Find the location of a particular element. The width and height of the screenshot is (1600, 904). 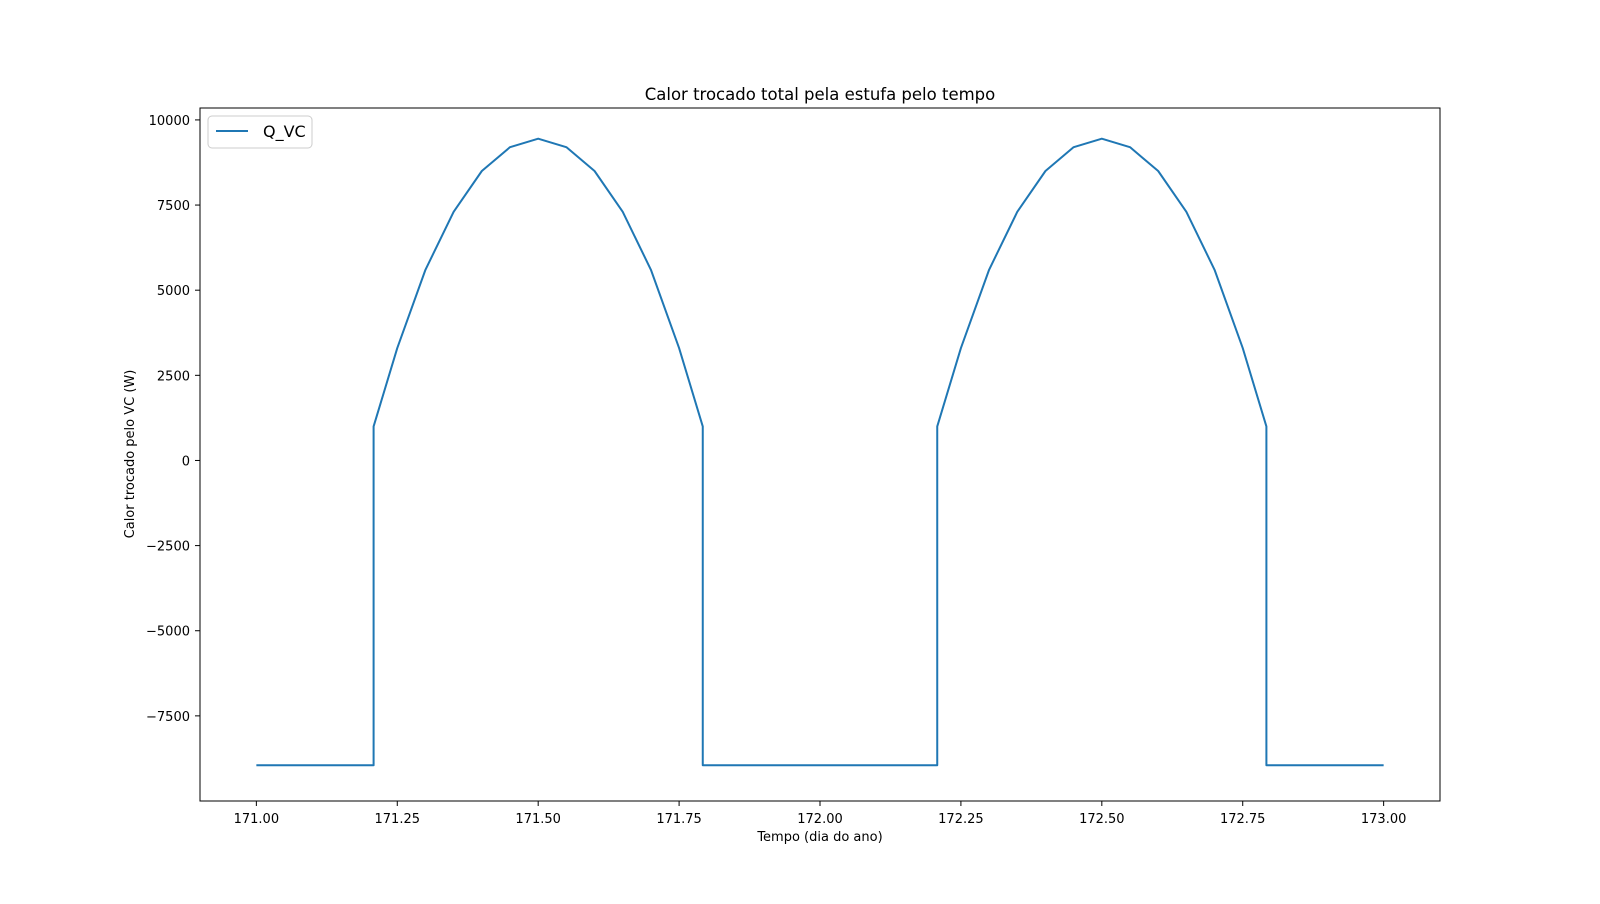

y-tick-label: −7500 is located at coordinates (168, 717).